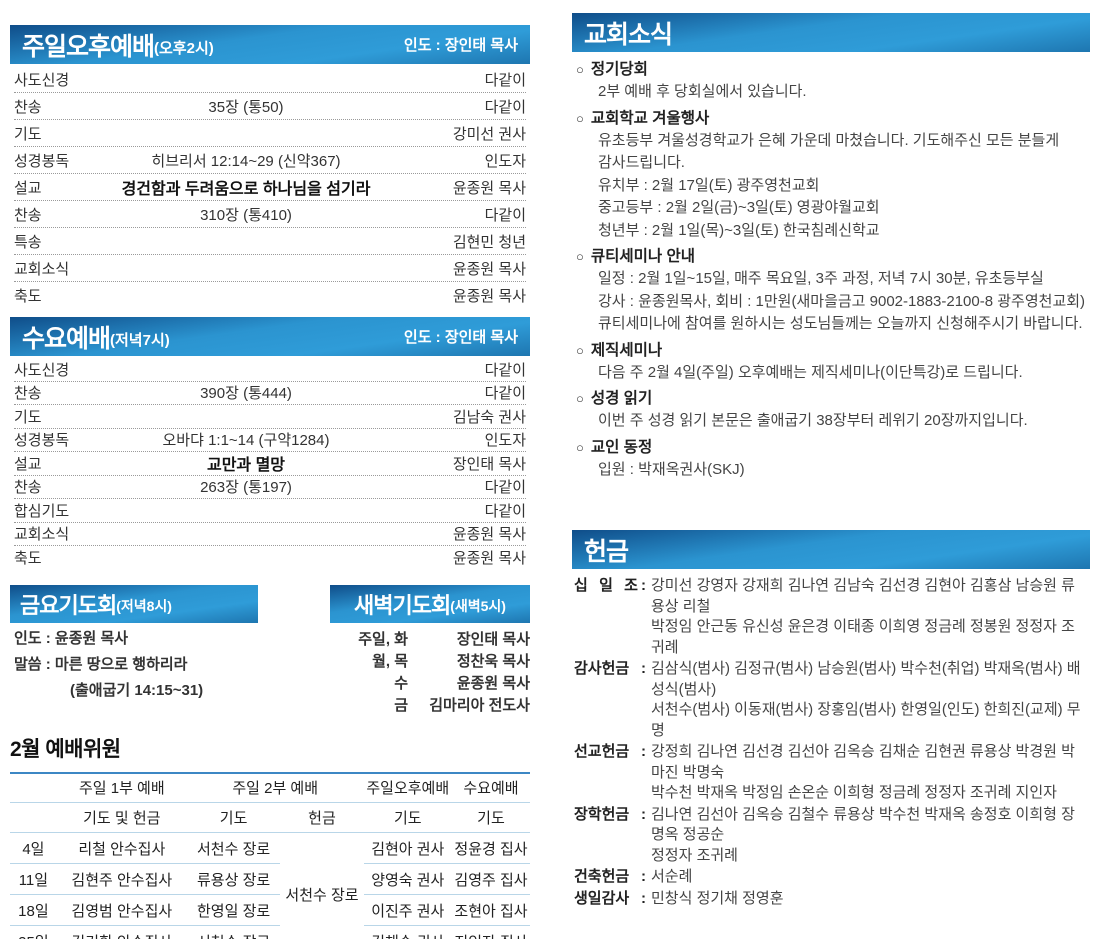  I want to click on section-header-friday-prayer: 금요기도회 (저녁8시), so click(134, 603).